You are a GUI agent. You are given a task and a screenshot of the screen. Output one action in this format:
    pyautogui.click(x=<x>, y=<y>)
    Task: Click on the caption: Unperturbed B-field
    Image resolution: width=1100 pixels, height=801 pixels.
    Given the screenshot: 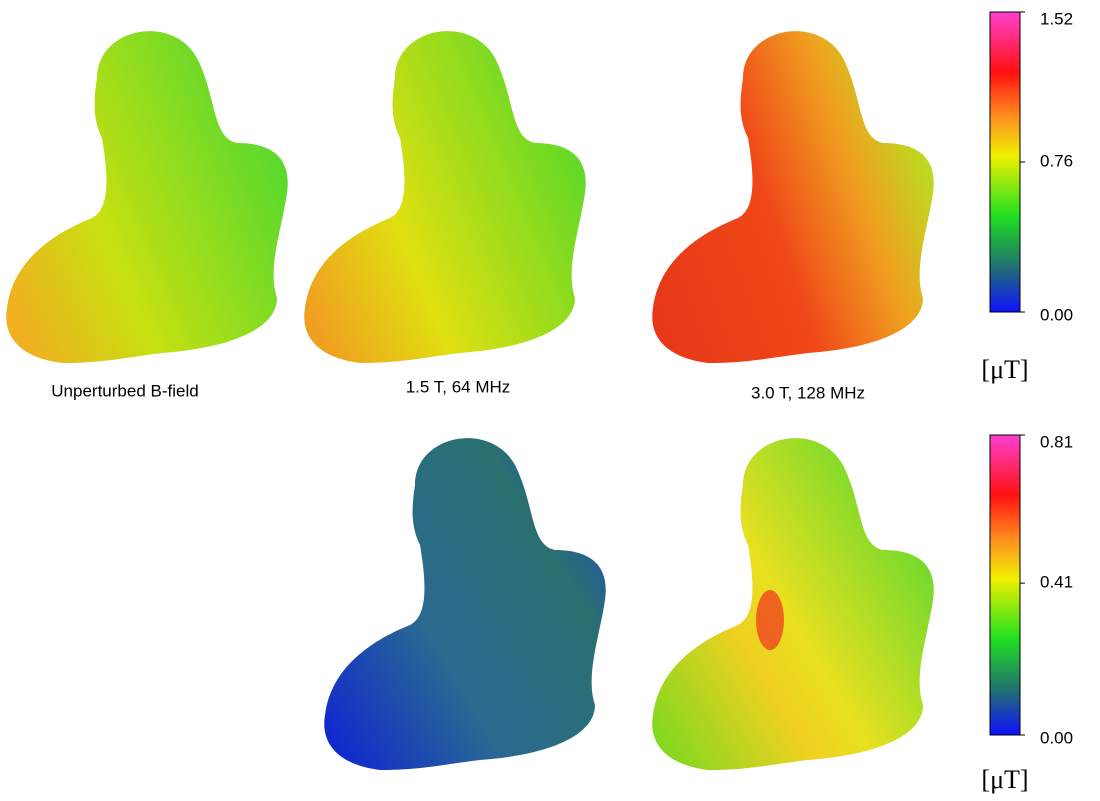 What is the action you would take?
    pyautogui.click(x=124, y=390)
    